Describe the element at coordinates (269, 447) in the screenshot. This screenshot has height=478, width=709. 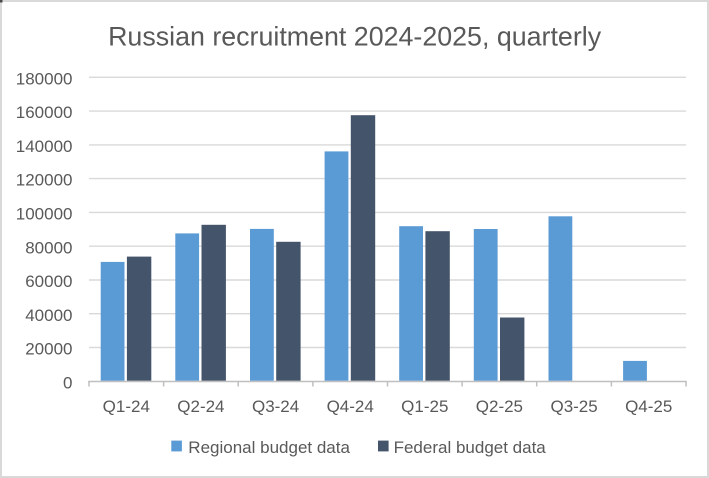
I see `svg-text: Regional budget data` at that location.